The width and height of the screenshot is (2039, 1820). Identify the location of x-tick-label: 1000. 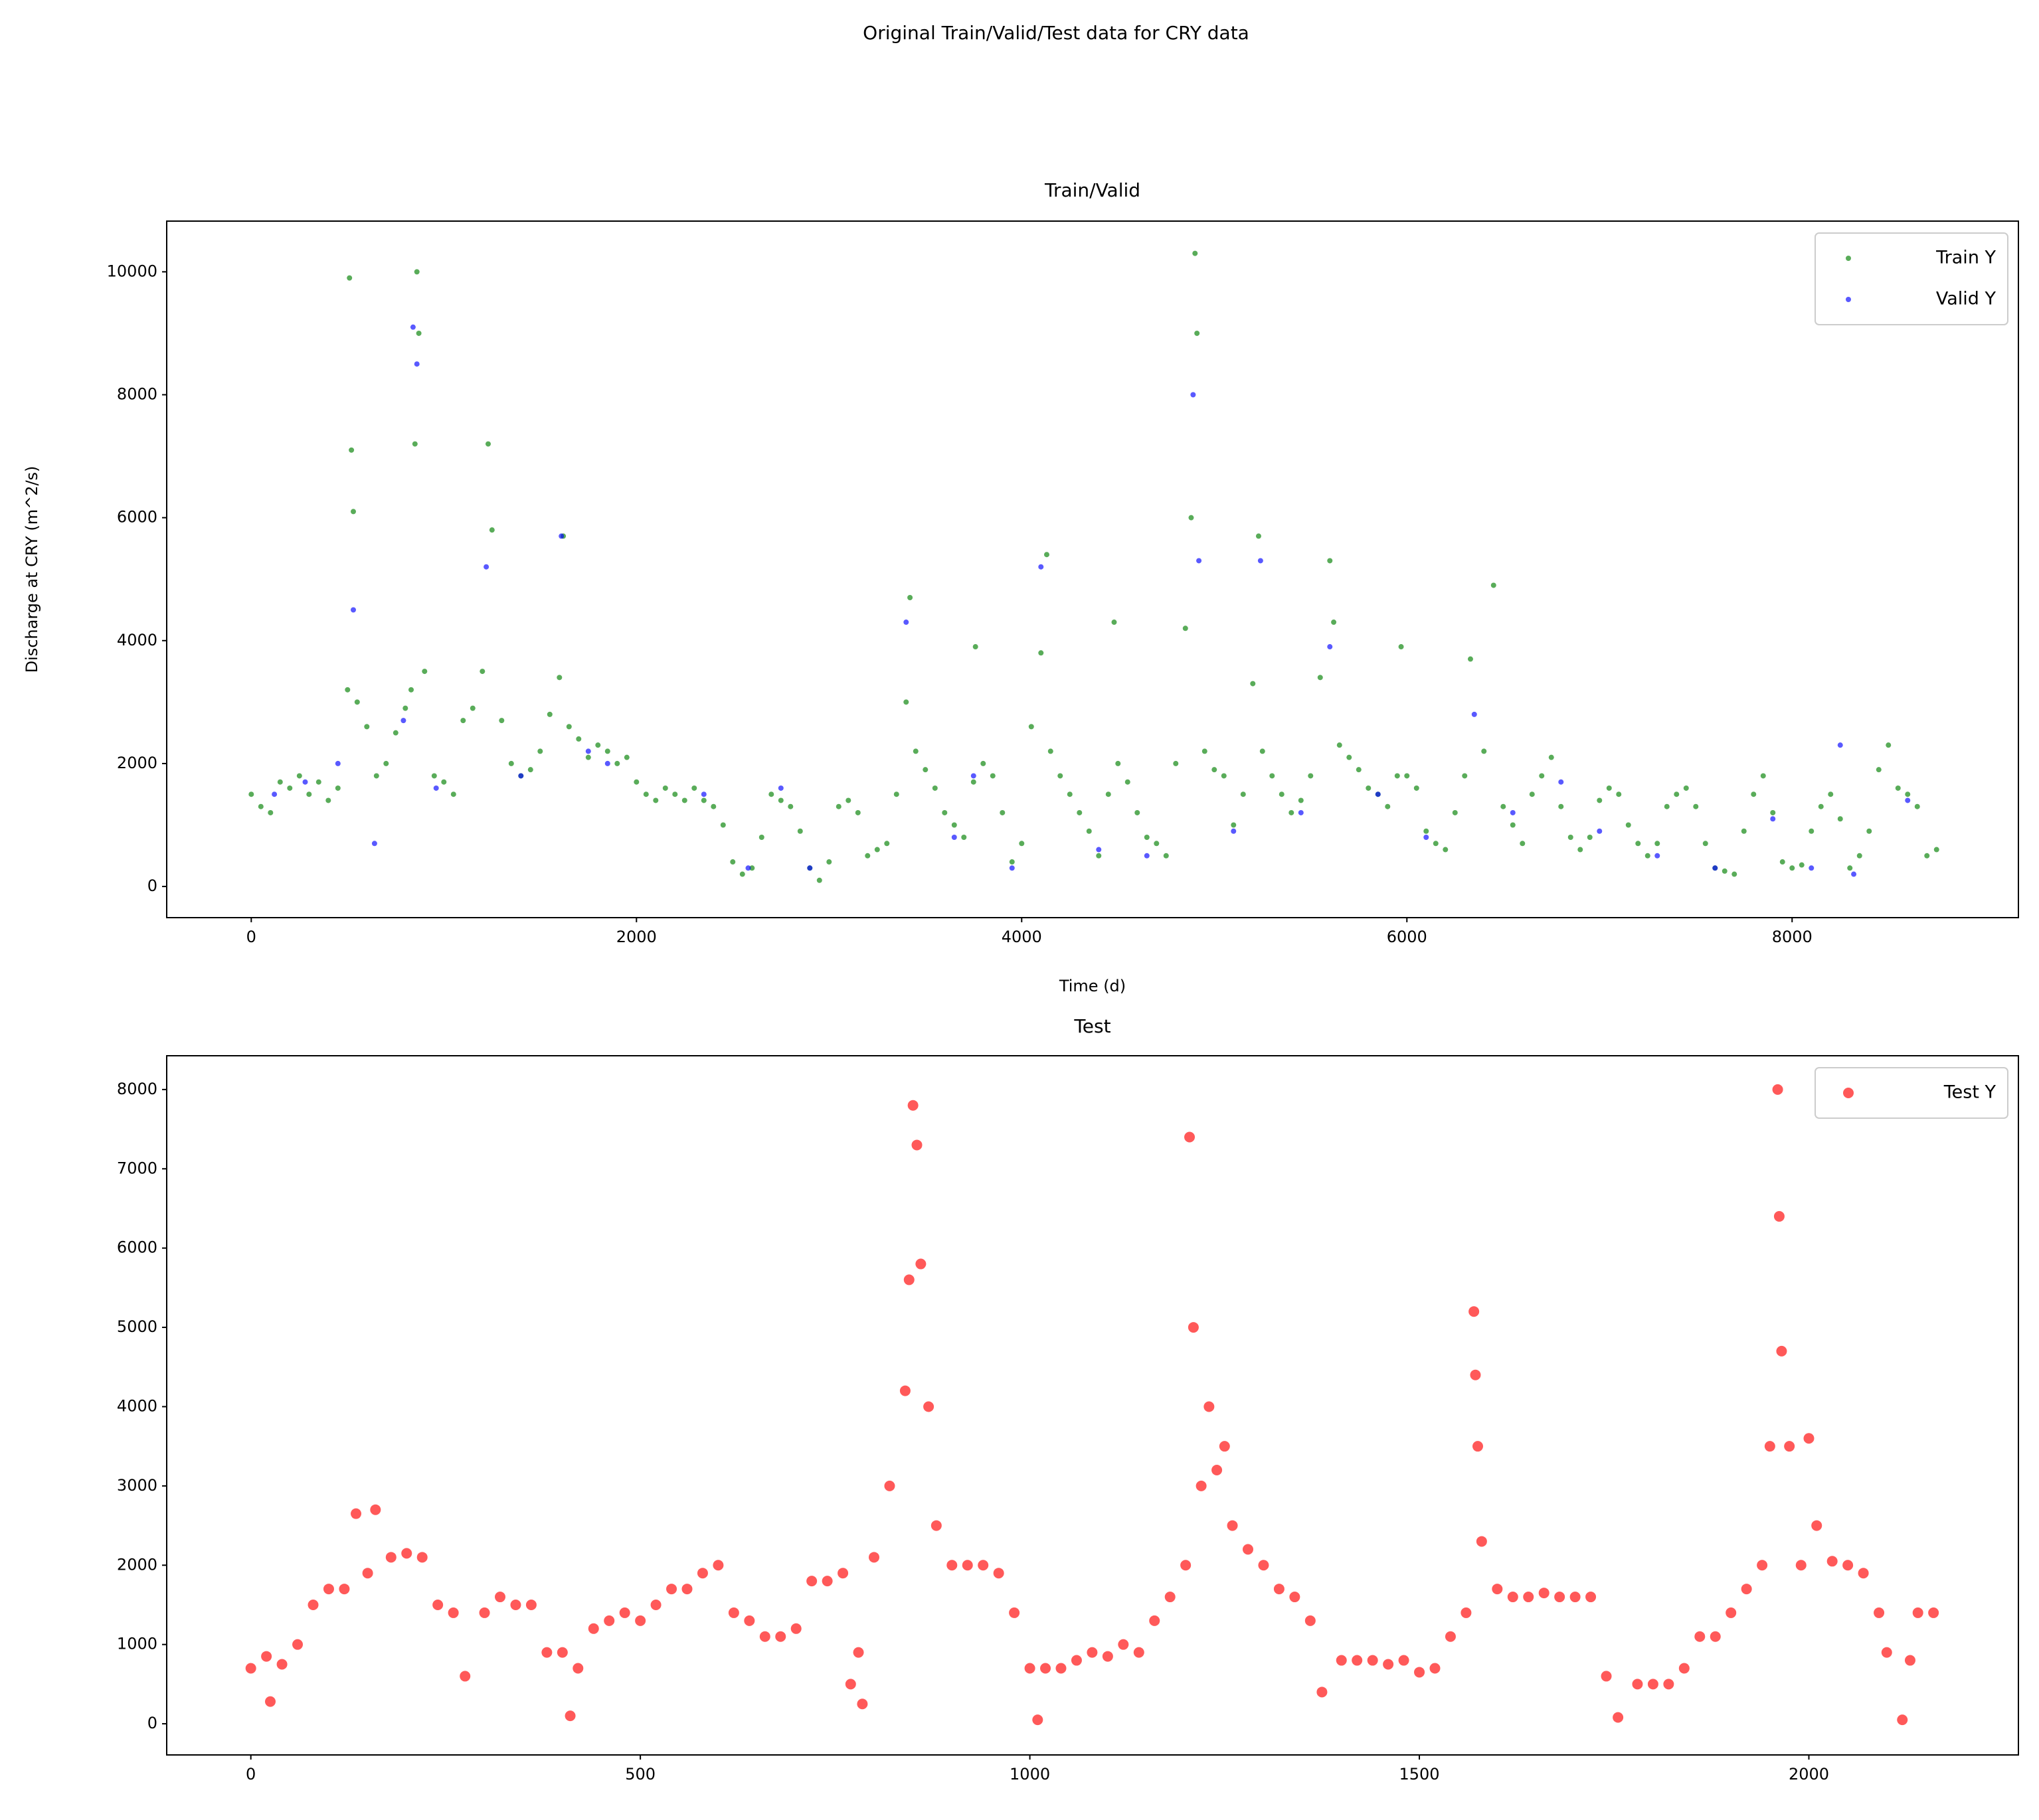
(1030, 1774).